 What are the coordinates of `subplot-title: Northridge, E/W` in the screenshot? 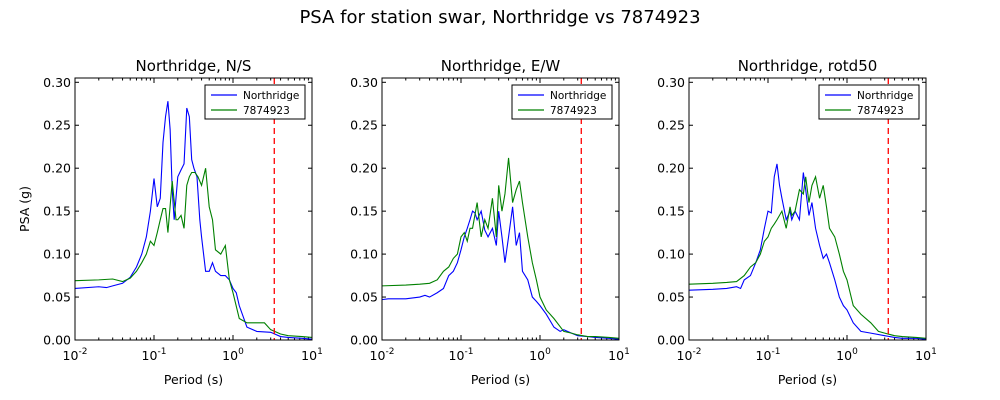 It's located at (501, 66).